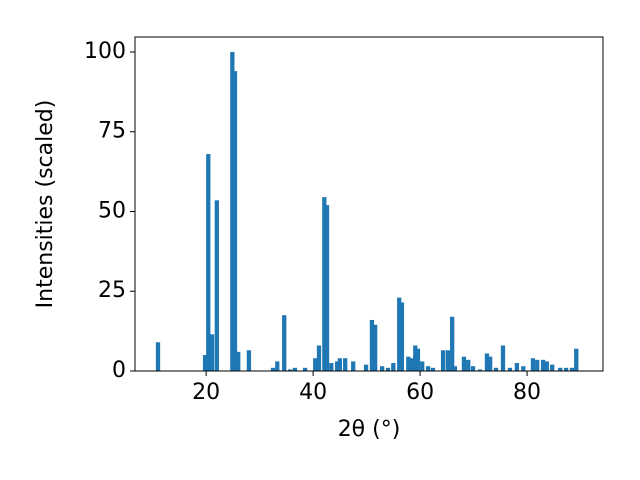 The width and height of the screenshot is (640, 480). What do you see at coordinates (206, 392) in the screenshot?
I see `x-tick-label: 20` at bounding box center [206, 392].